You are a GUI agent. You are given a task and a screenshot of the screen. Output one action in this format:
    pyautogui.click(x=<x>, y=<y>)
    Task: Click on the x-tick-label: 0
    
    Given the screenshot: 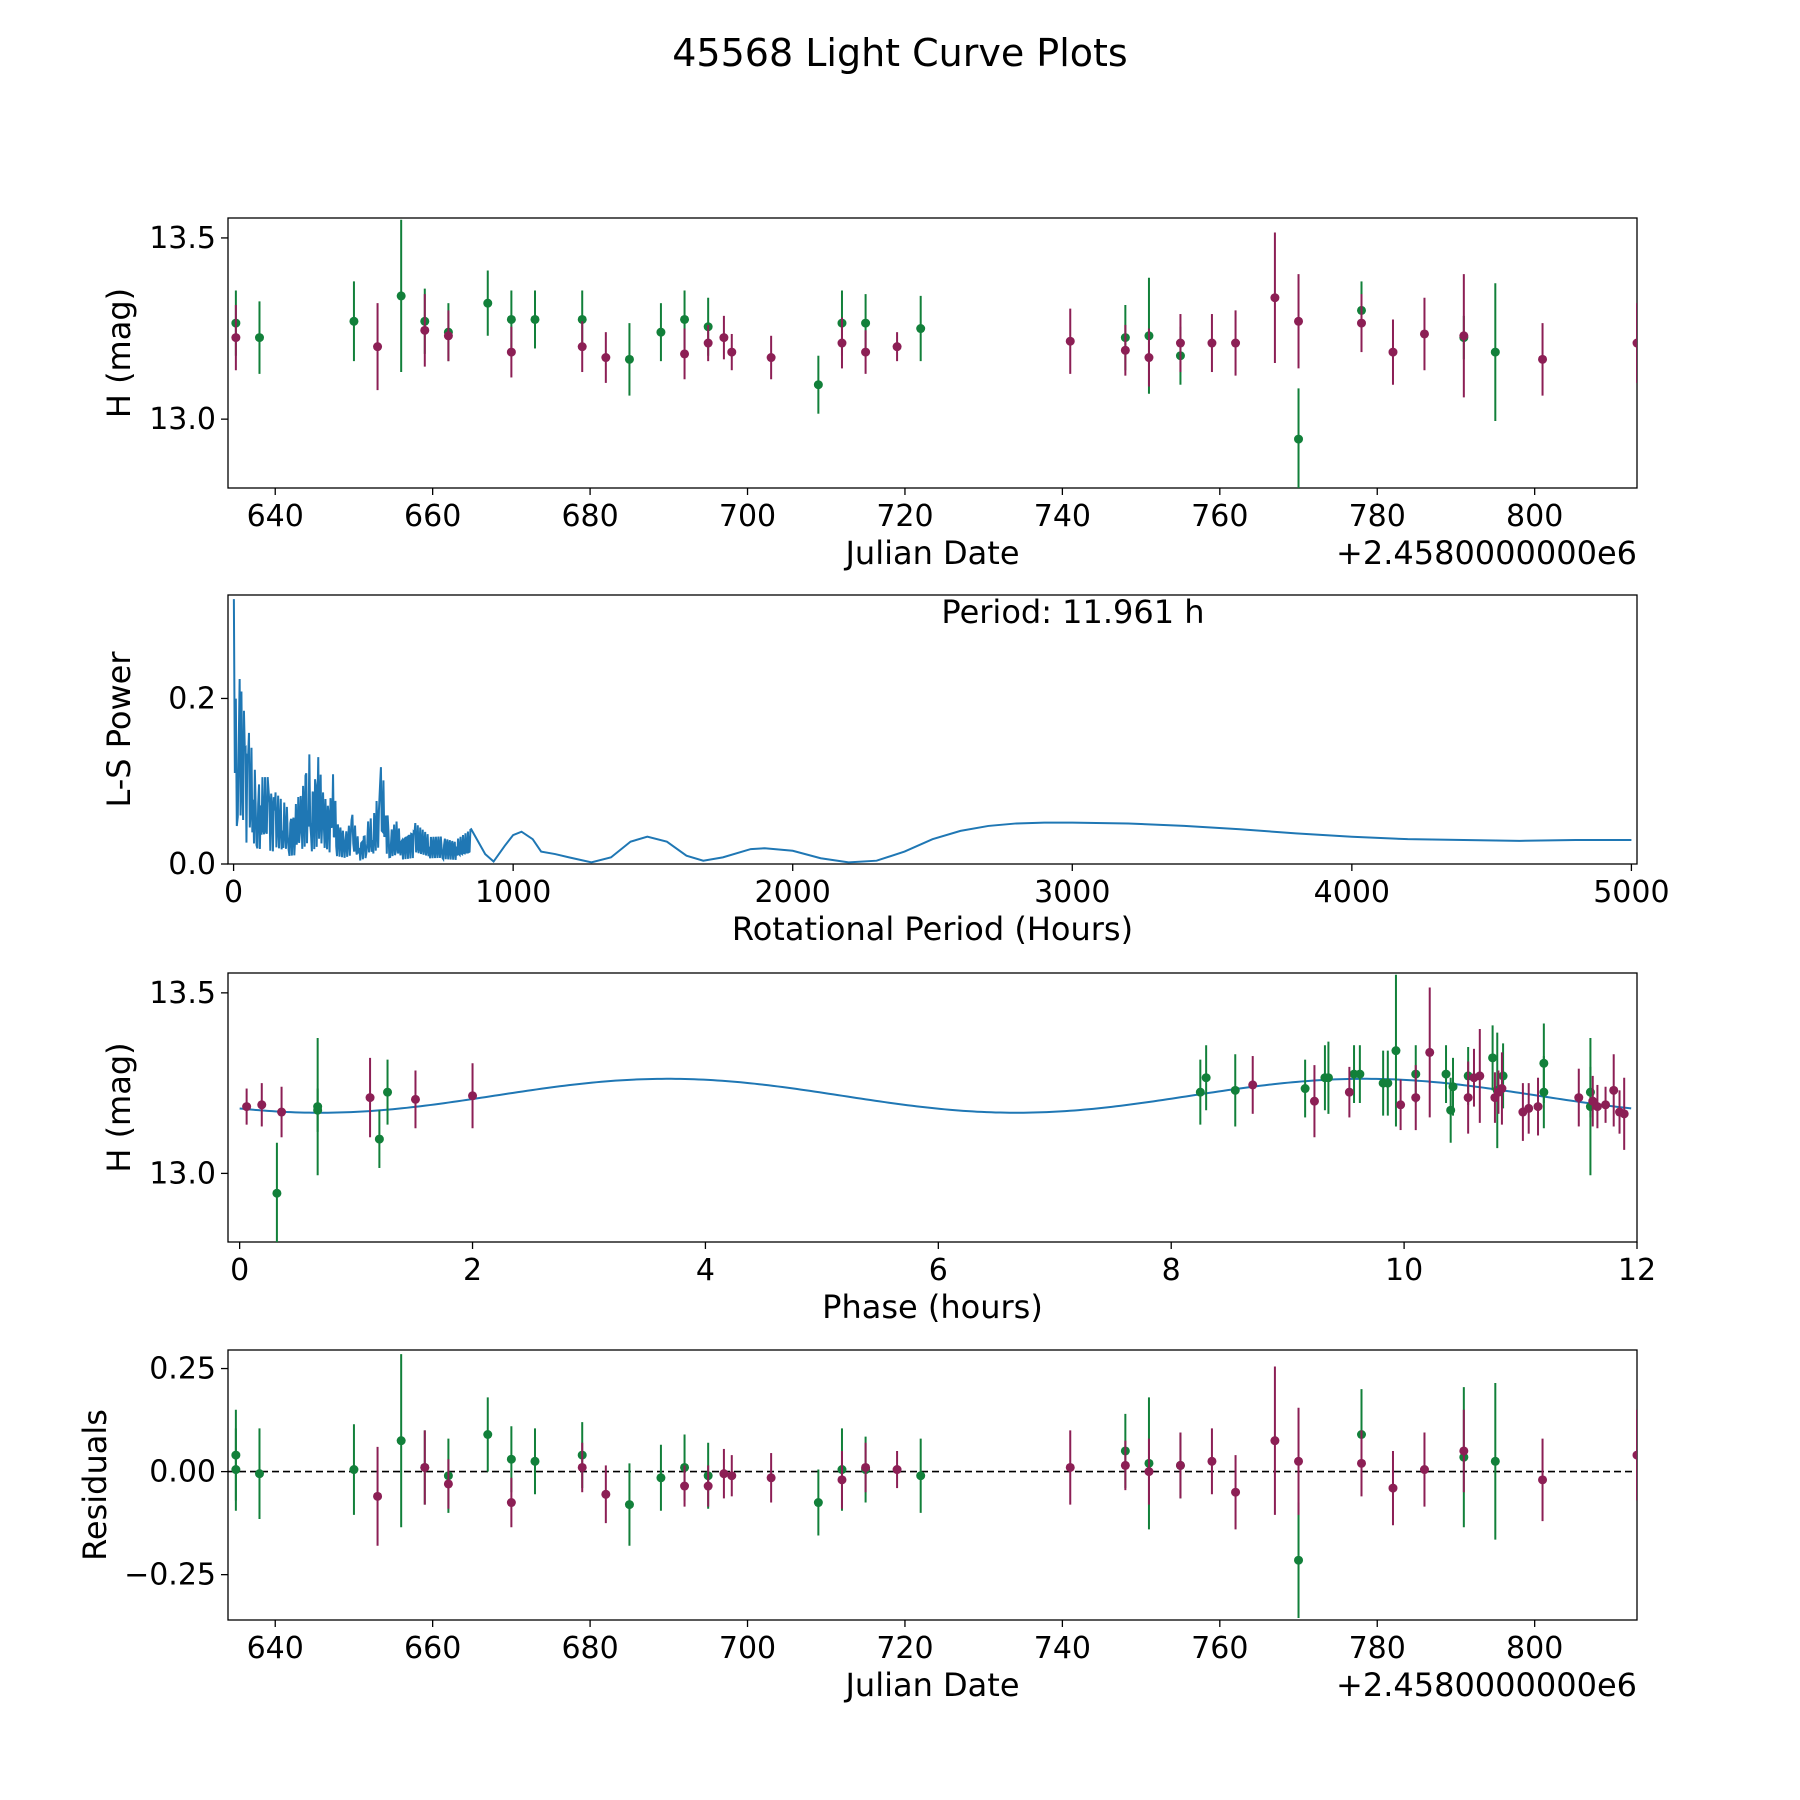 What is the action you would take?
    pyautogui.click(x=233, y=892)
    